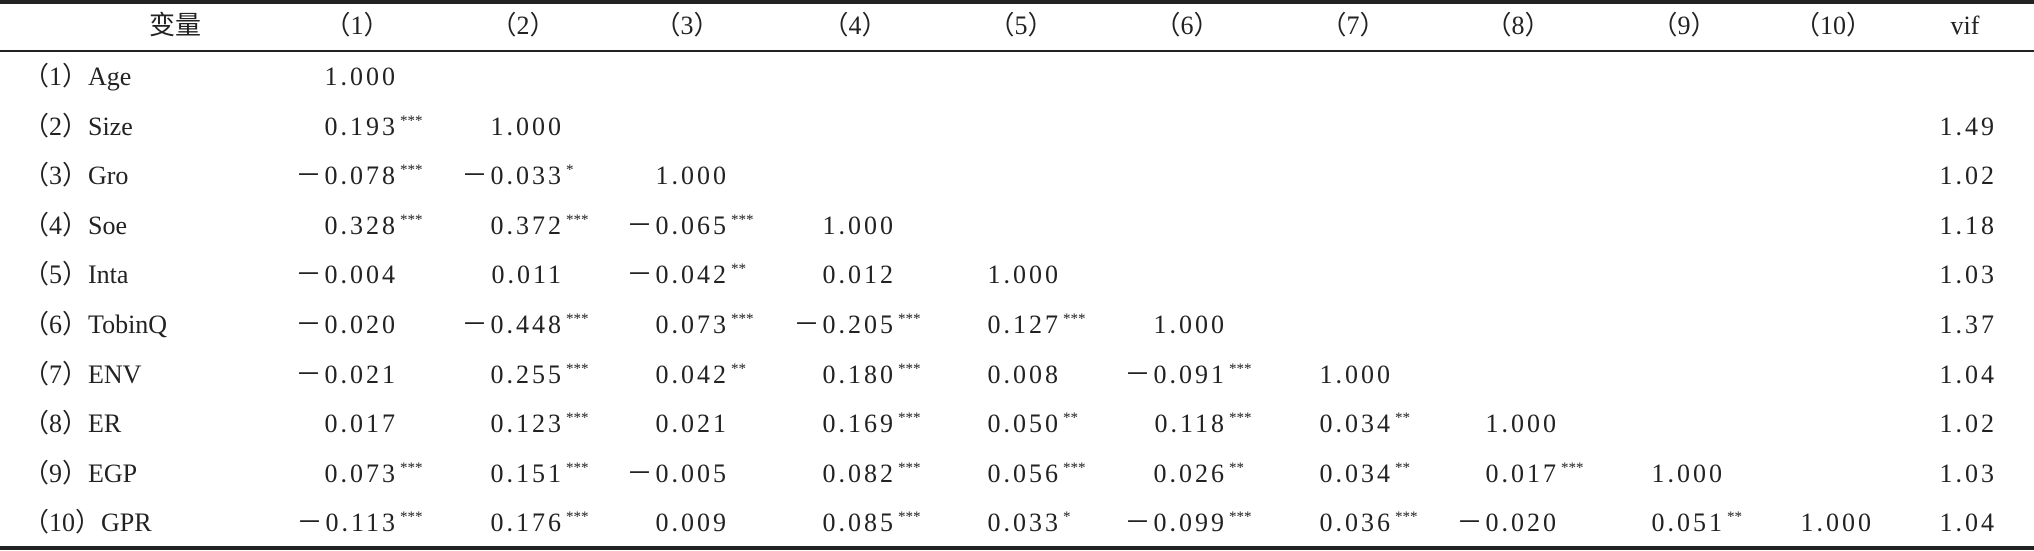 This screenshot has height=551, width=2034. What do you see at coordinates (527, 424) in the screenshot?
I see `value-cell: 0.123` at bounding box center [527, 424].